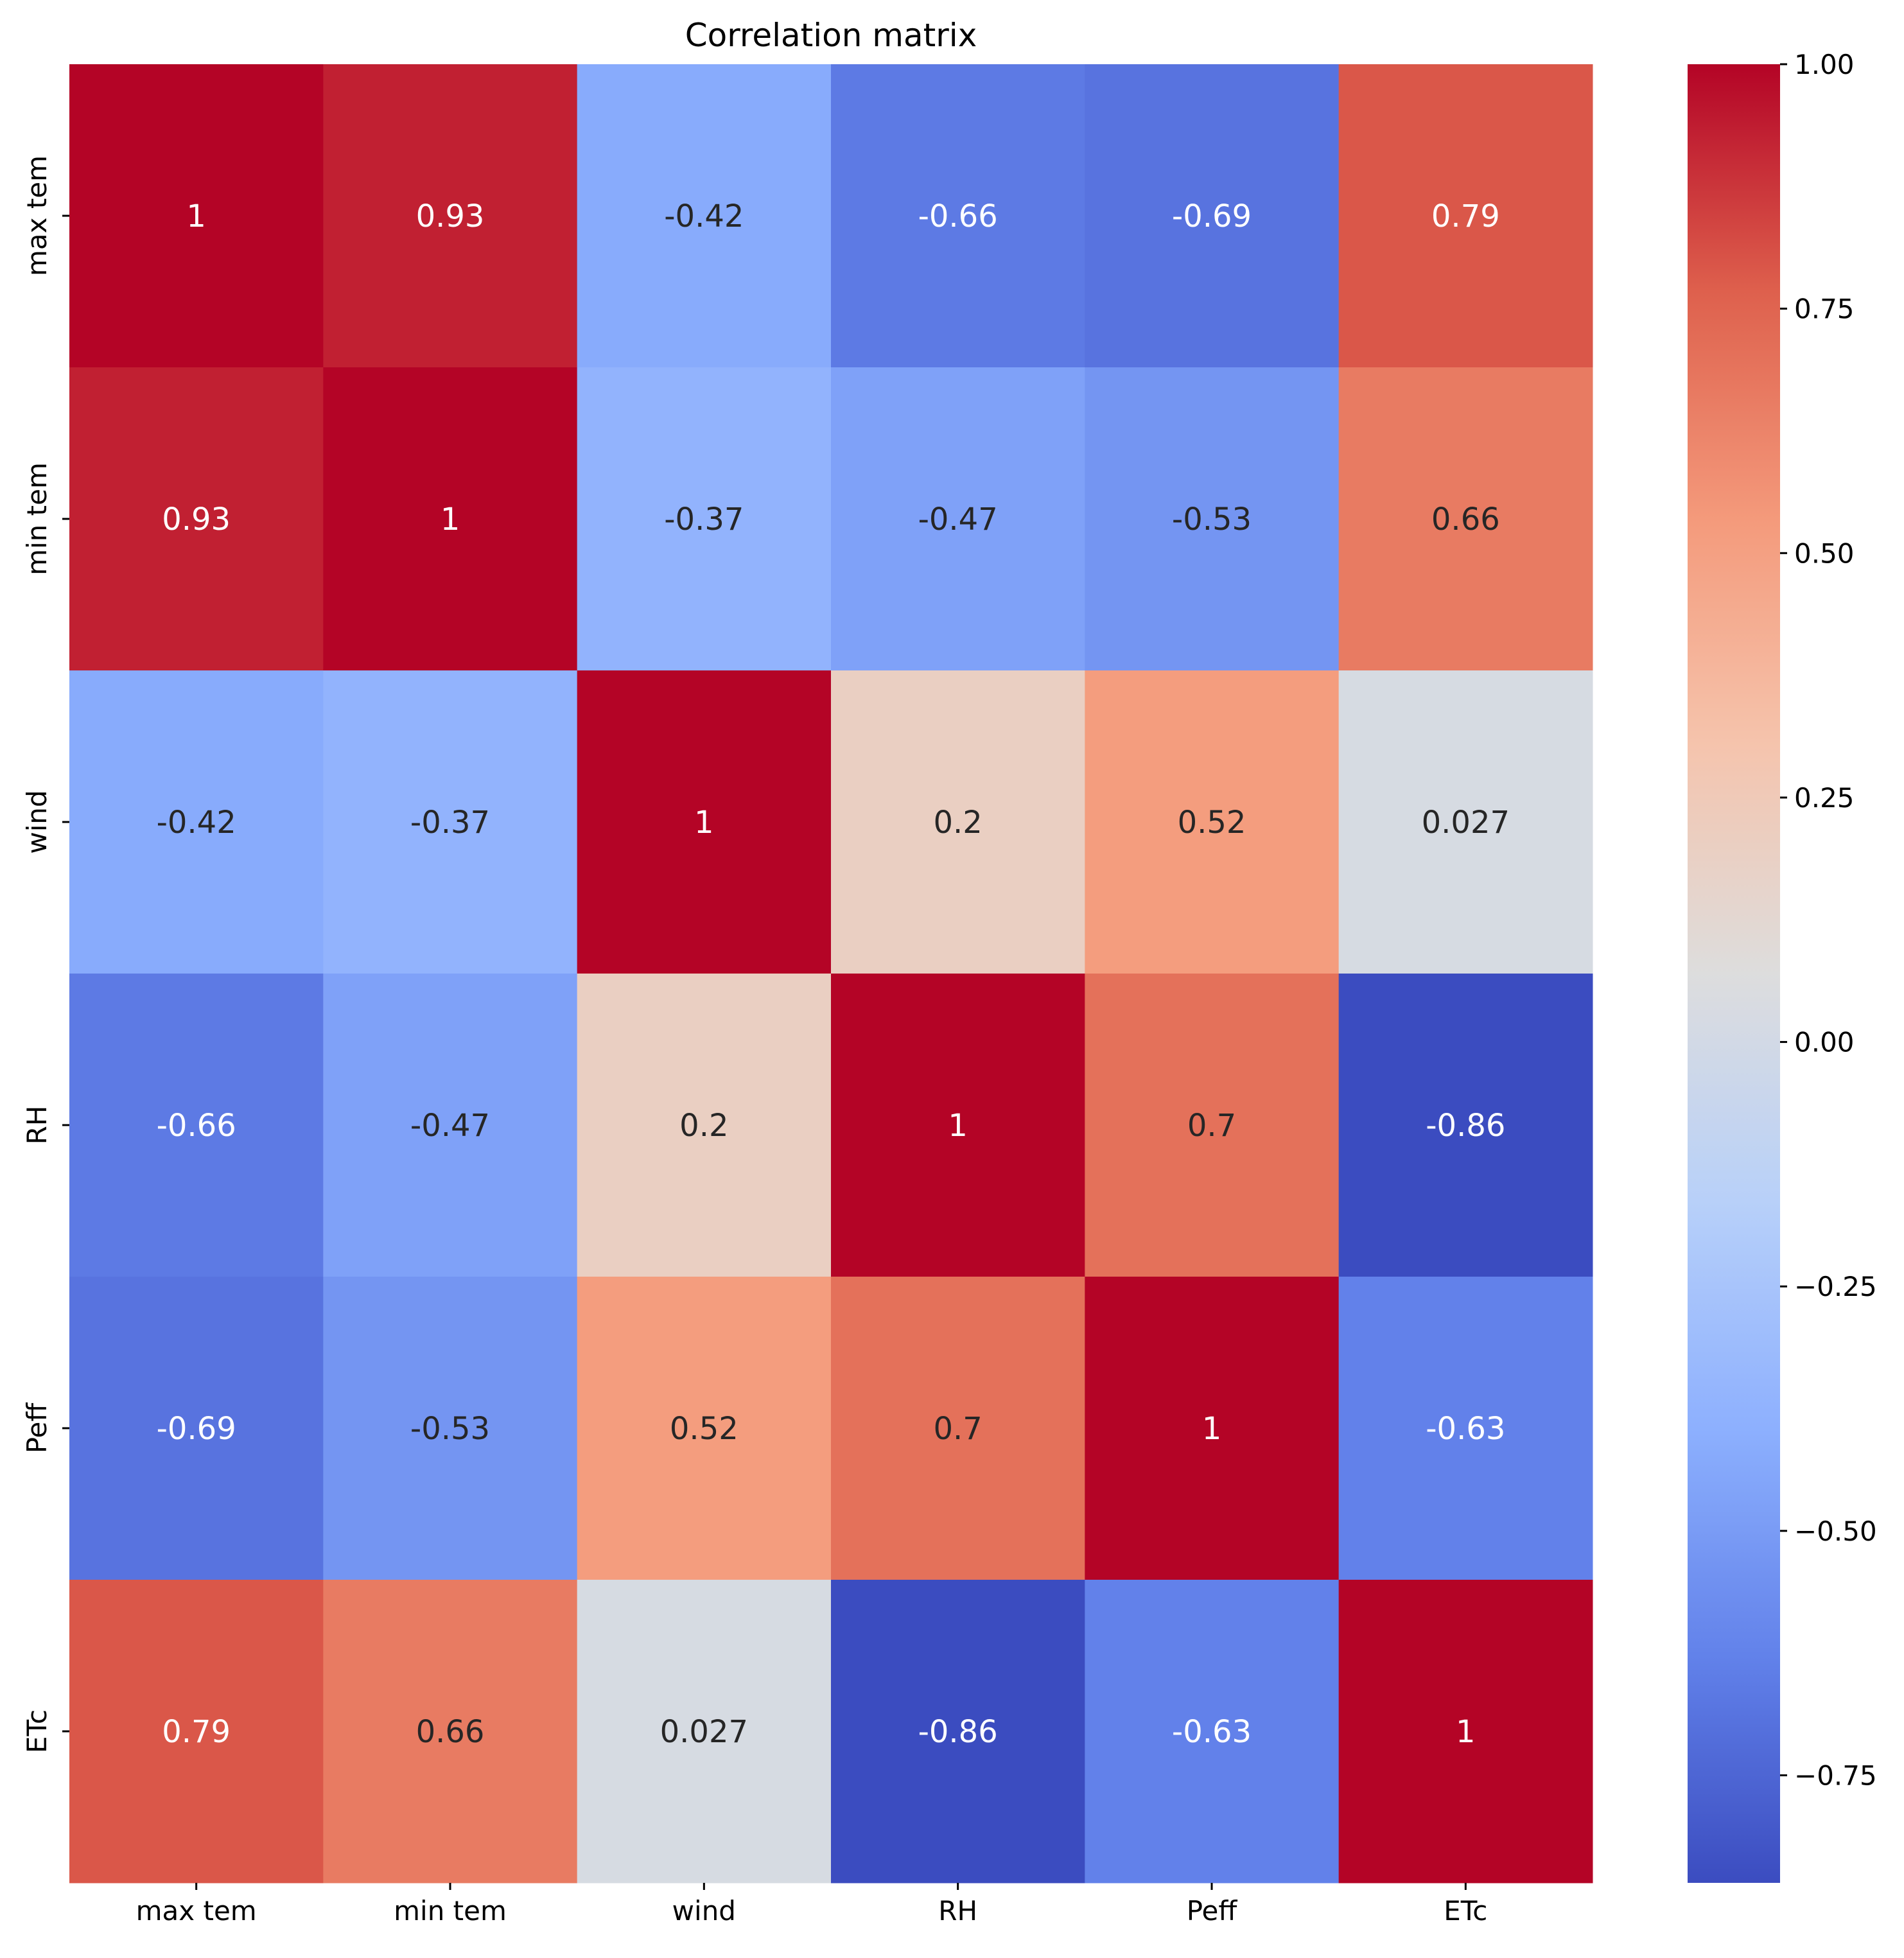 The image size is (1904, 1958). I want to click on colorbar-gradient, so click(1734, 974).